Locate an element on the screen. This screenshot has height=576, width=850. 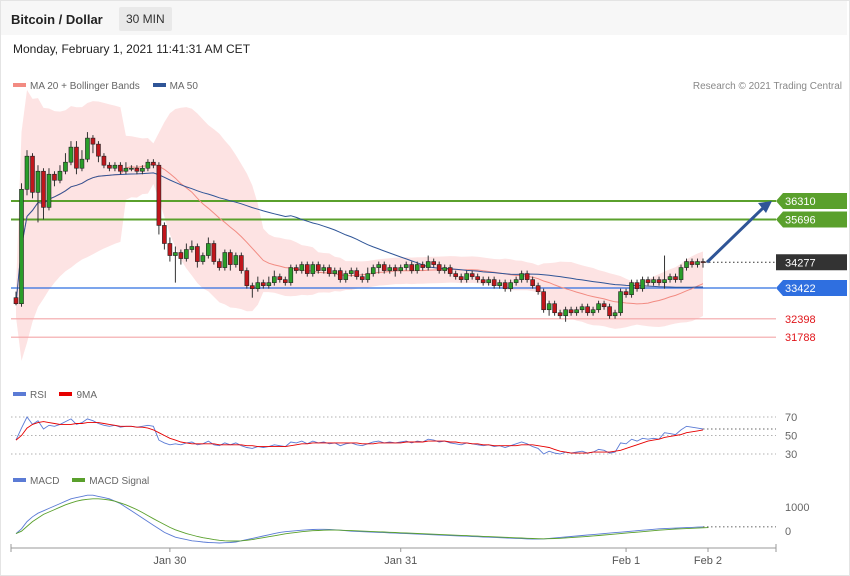
time-label-jan-31: Jan 31 is located at coordinates (400, 561).